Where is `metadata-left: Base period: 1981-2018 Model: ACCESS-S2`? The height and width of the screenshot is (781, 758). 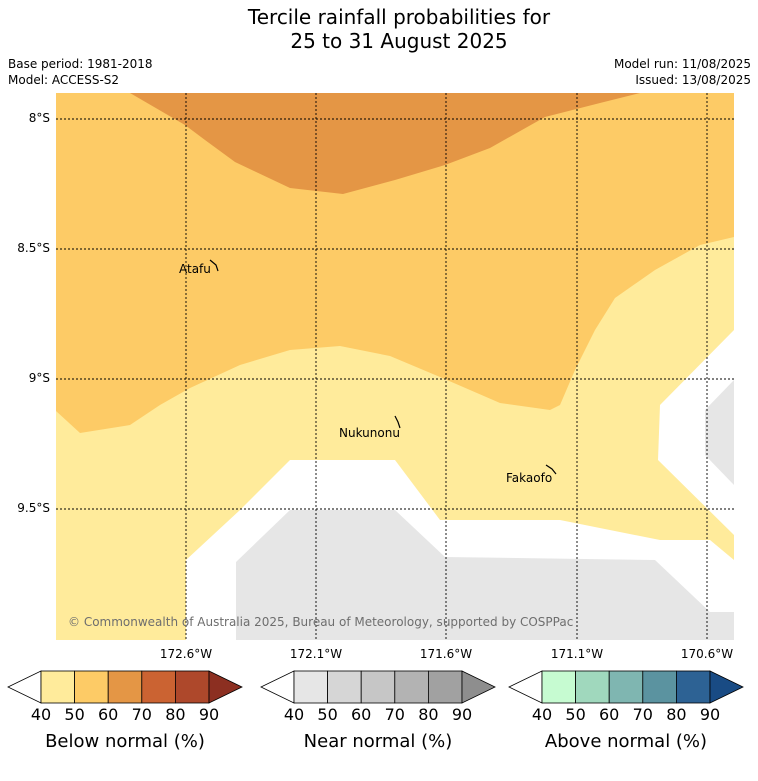 metadata-left: Base period: 1981-2018 Model: ACCESS-S2 is located at coordinates (80, 72).